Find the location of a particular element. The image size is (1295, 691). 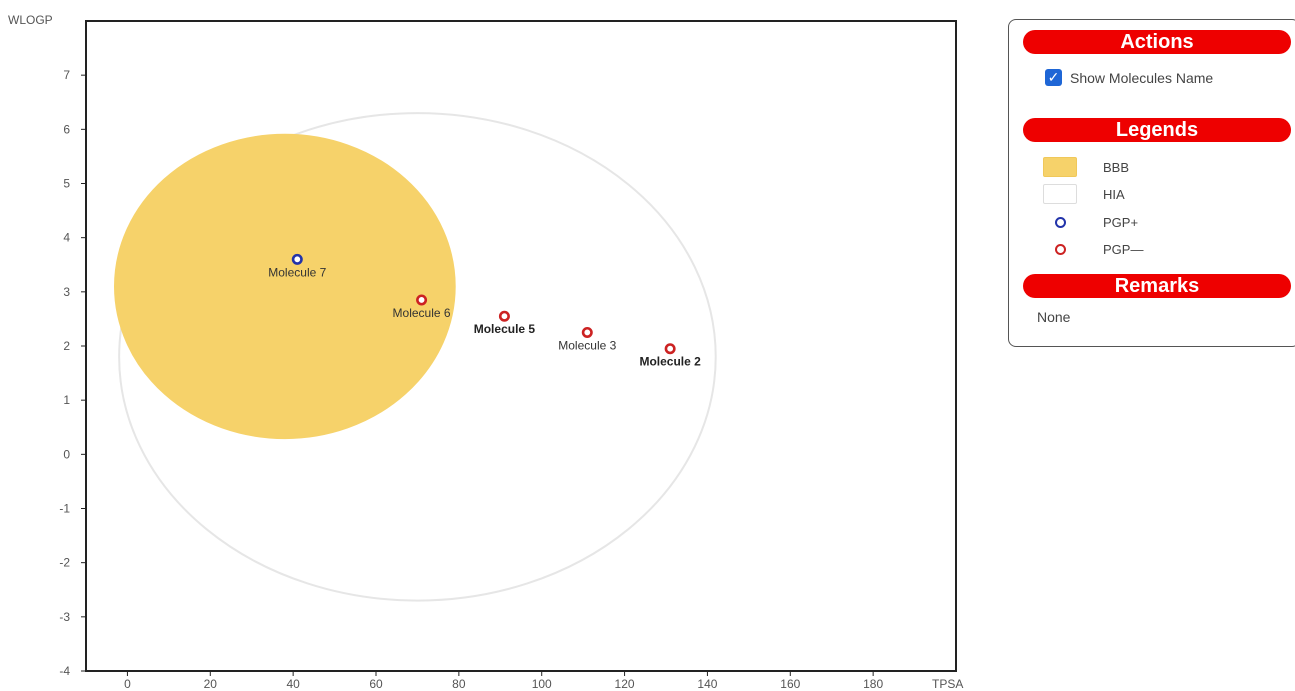

y-tick-label: 1 is located at coordinates (66, 400).